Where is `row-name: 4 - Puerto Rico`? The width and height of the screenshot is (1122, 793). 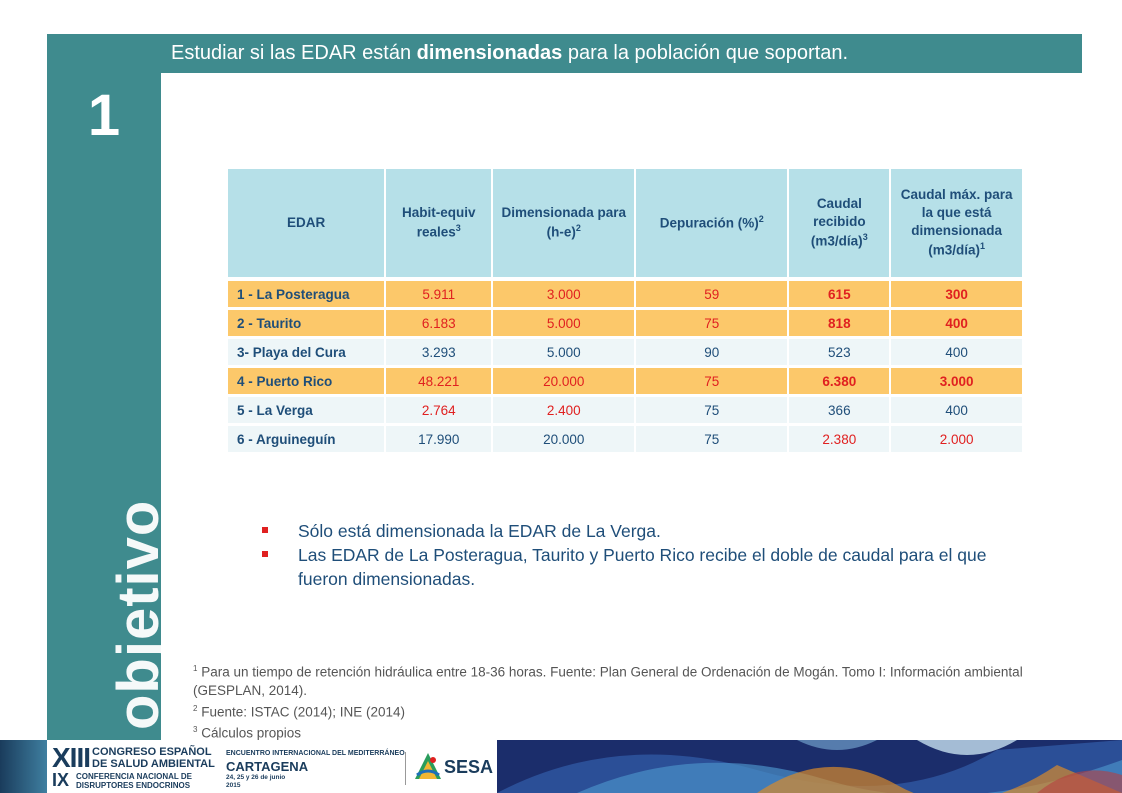
row-name: 4 - Puerto Rico is located at coordinates (307, 382).